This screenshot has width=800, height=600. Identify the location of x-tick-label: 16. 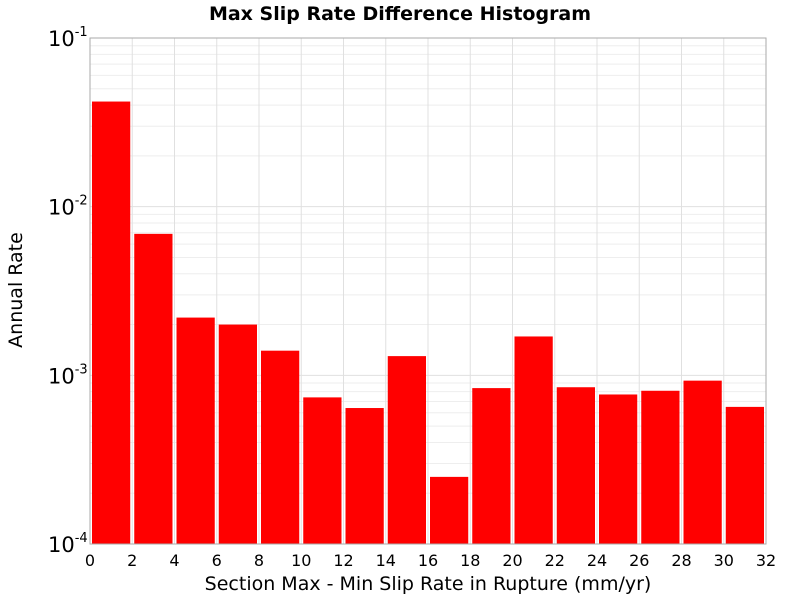
(428, 560).